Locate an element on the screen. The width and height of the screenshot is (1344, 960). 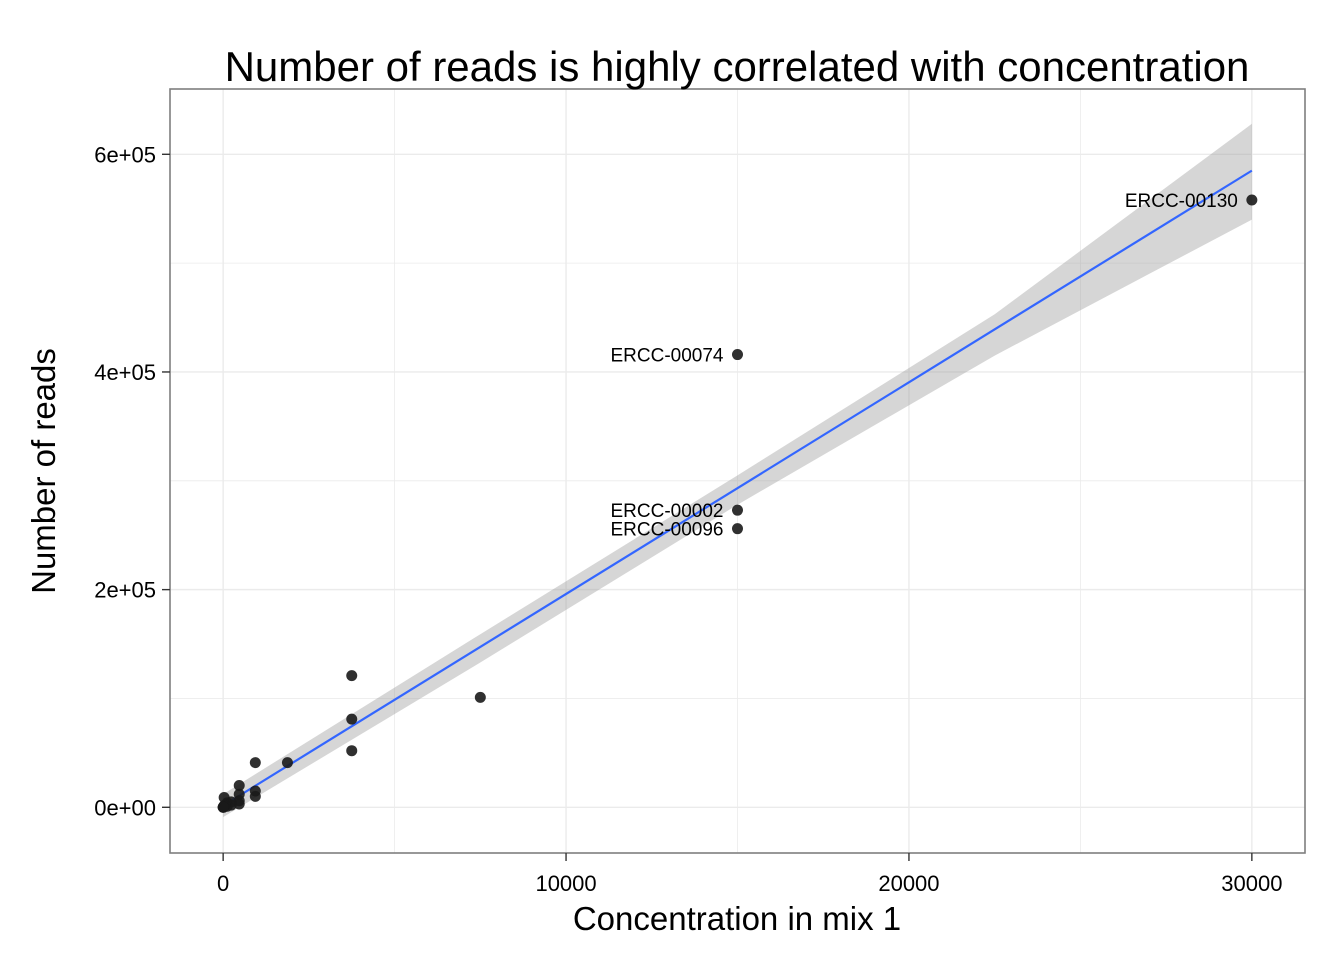
y-tick-label: 0e+00 is located at coordinates (125, 807).